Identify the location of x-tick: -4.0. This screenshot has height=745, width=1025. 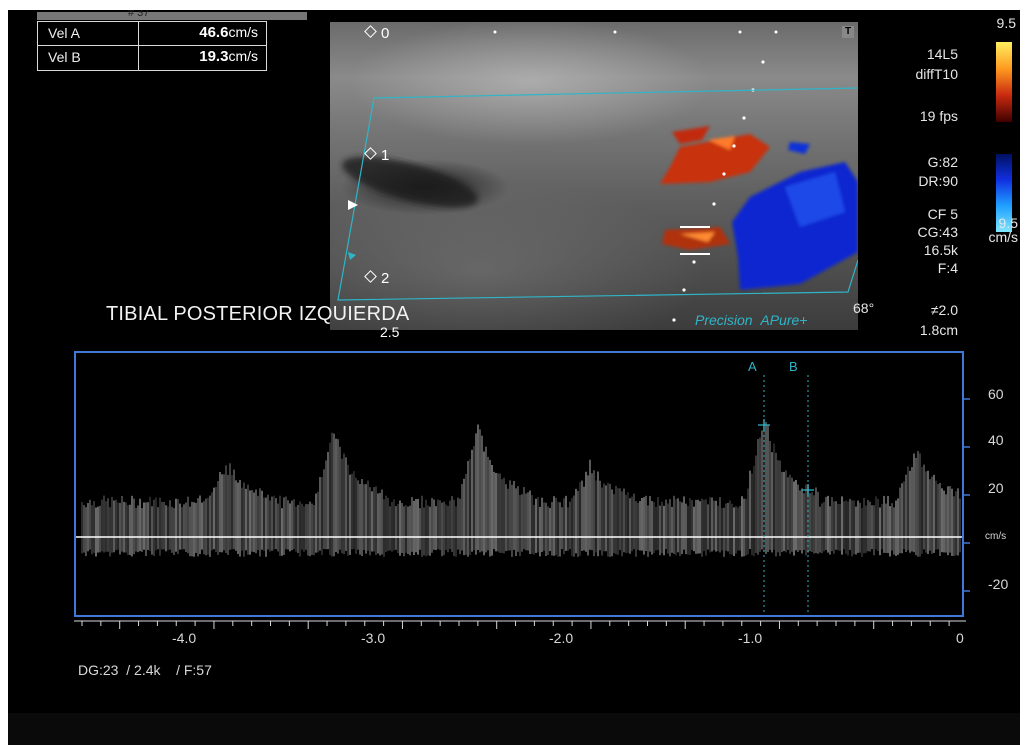
(184, 638).